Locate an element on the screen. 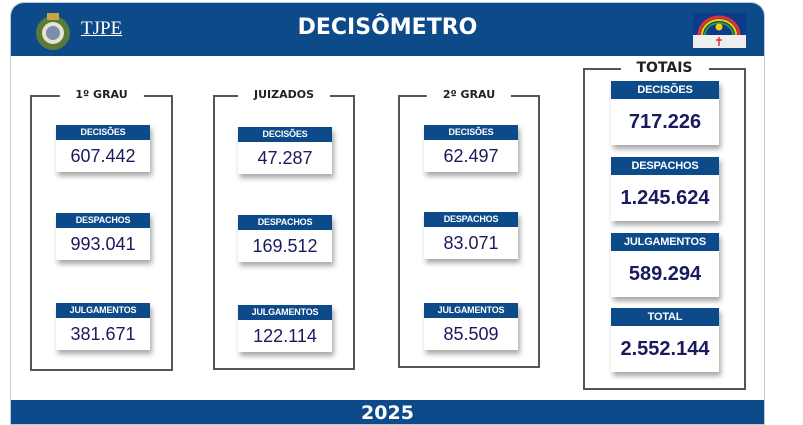  metric-value: 2.552.144 is located at coordinates (665, 349).